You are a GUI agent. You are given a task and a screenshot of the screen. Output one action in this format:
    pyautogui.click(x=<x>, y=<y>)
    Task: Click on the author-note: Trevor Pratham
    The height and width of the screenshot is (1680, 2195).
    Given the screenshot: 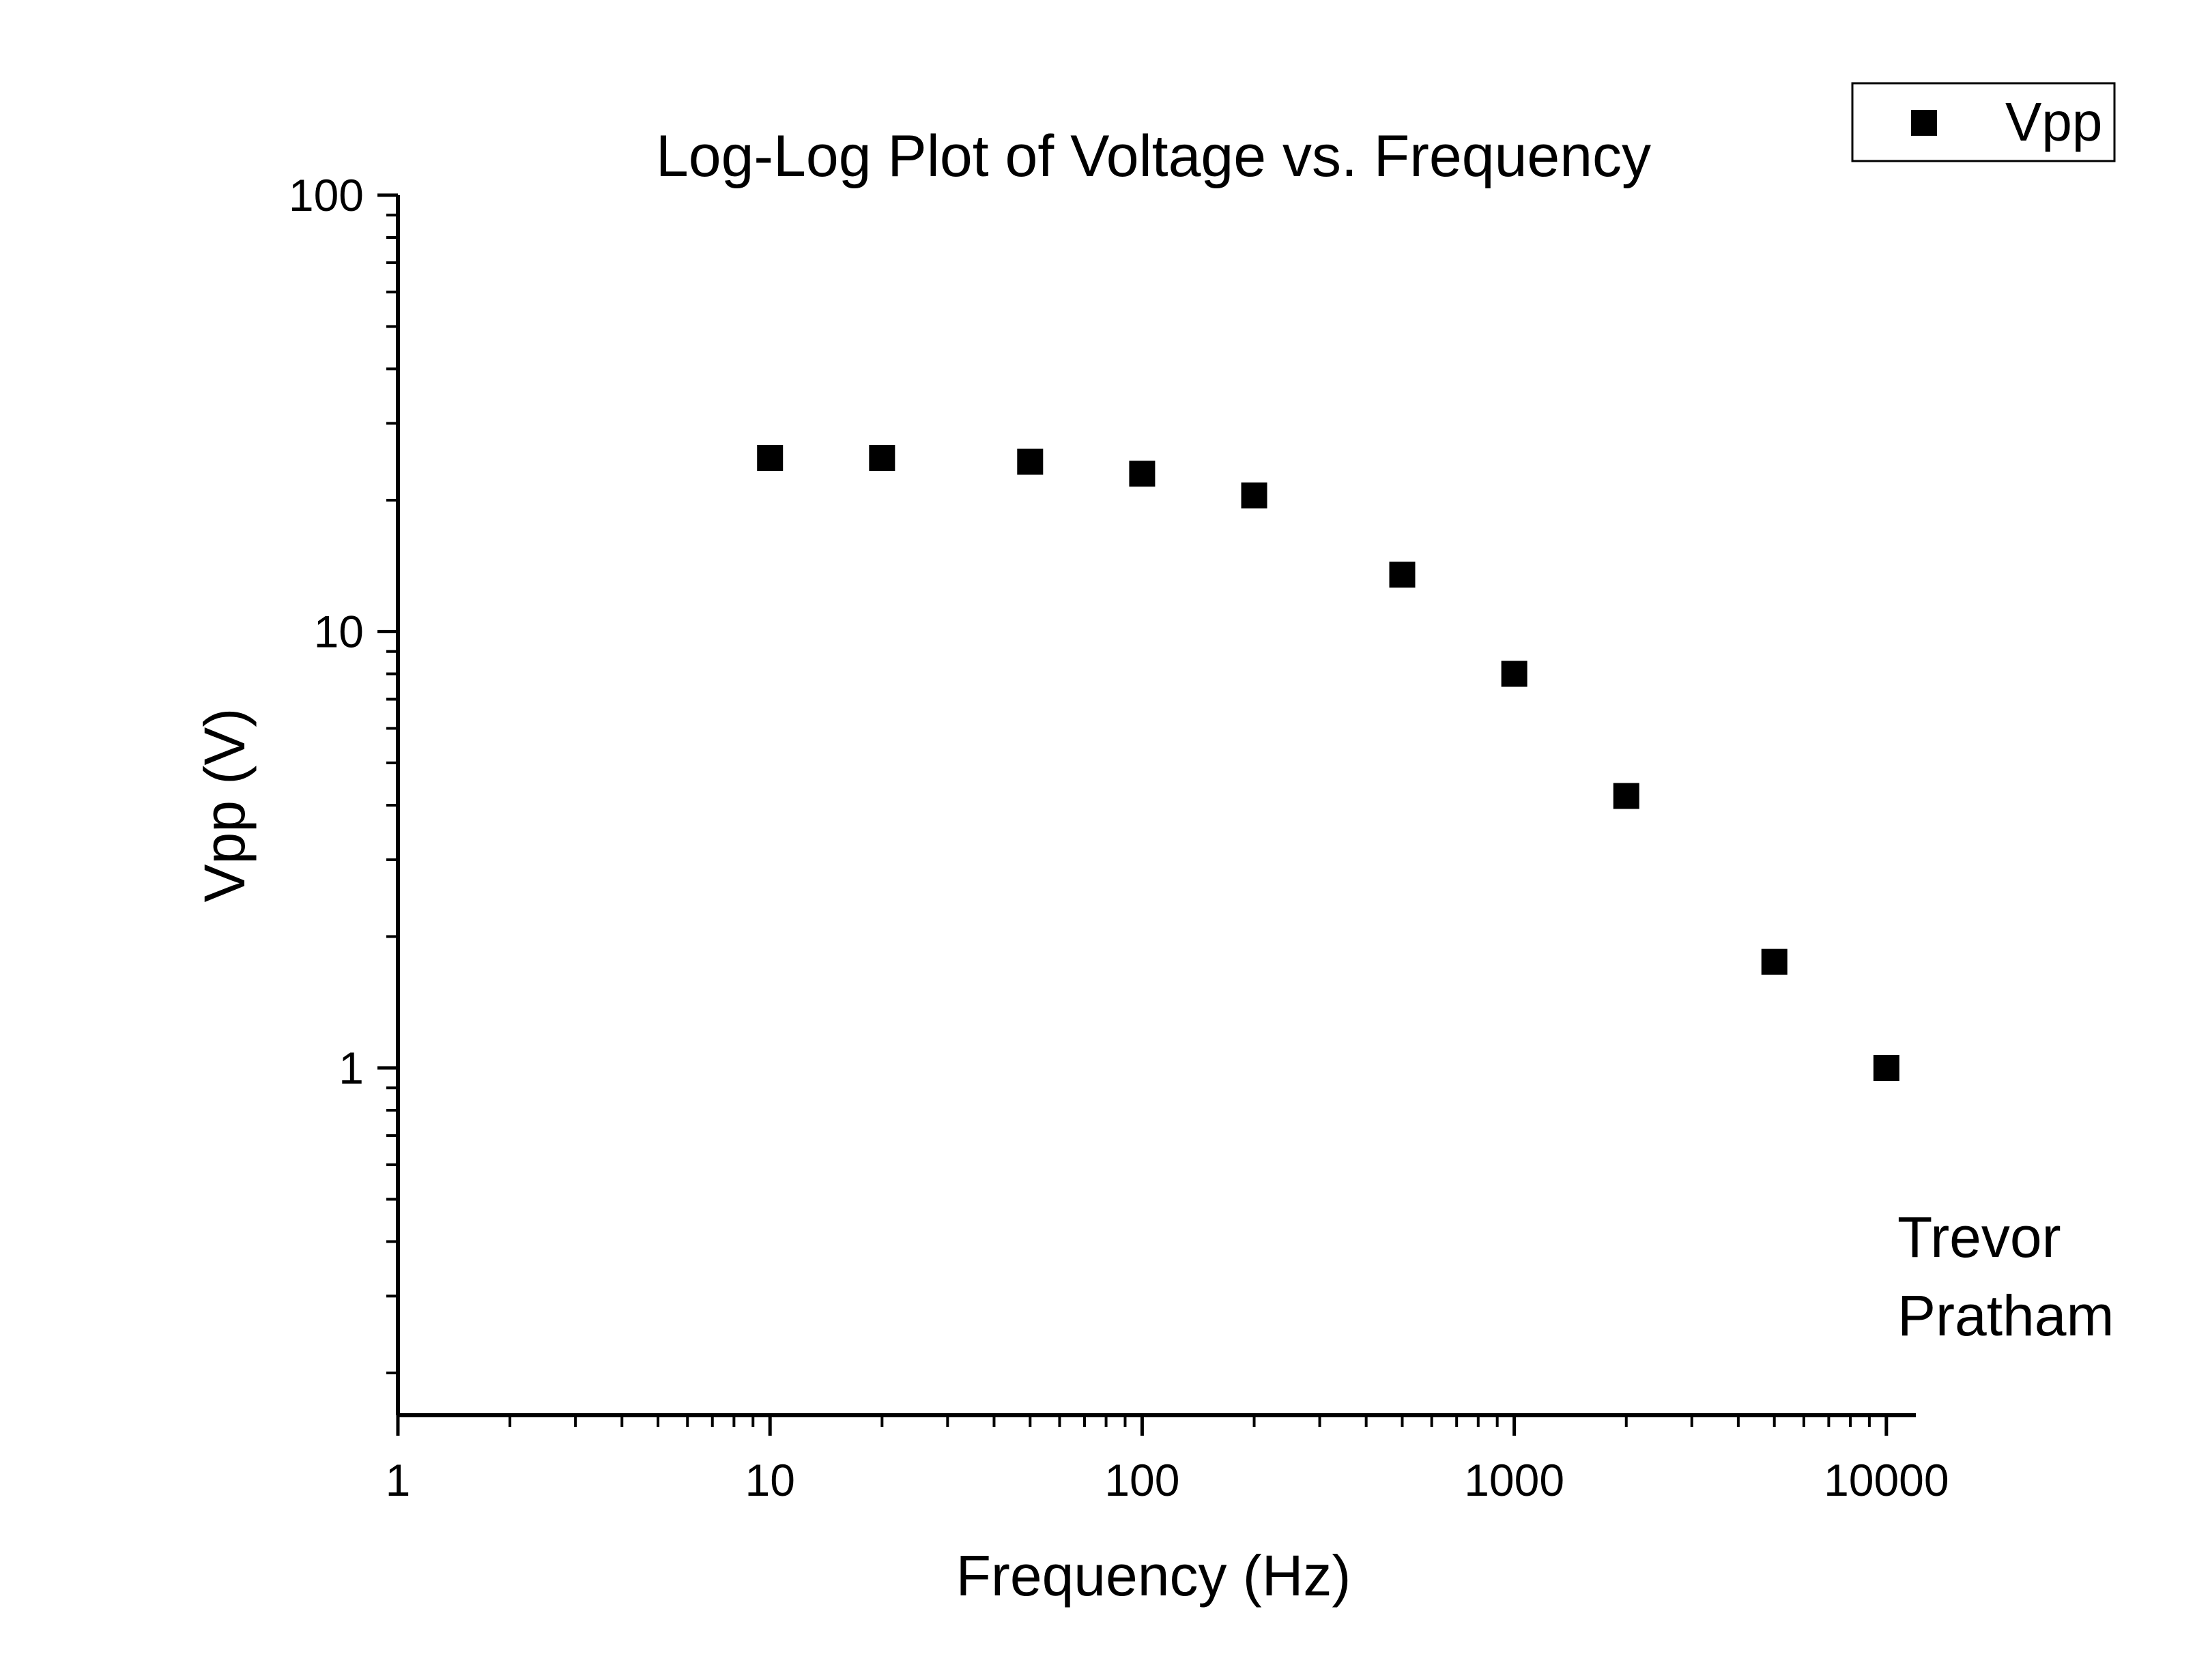 What is the action you would take?
    pyautogui.click(x=2005, y=1276)
    